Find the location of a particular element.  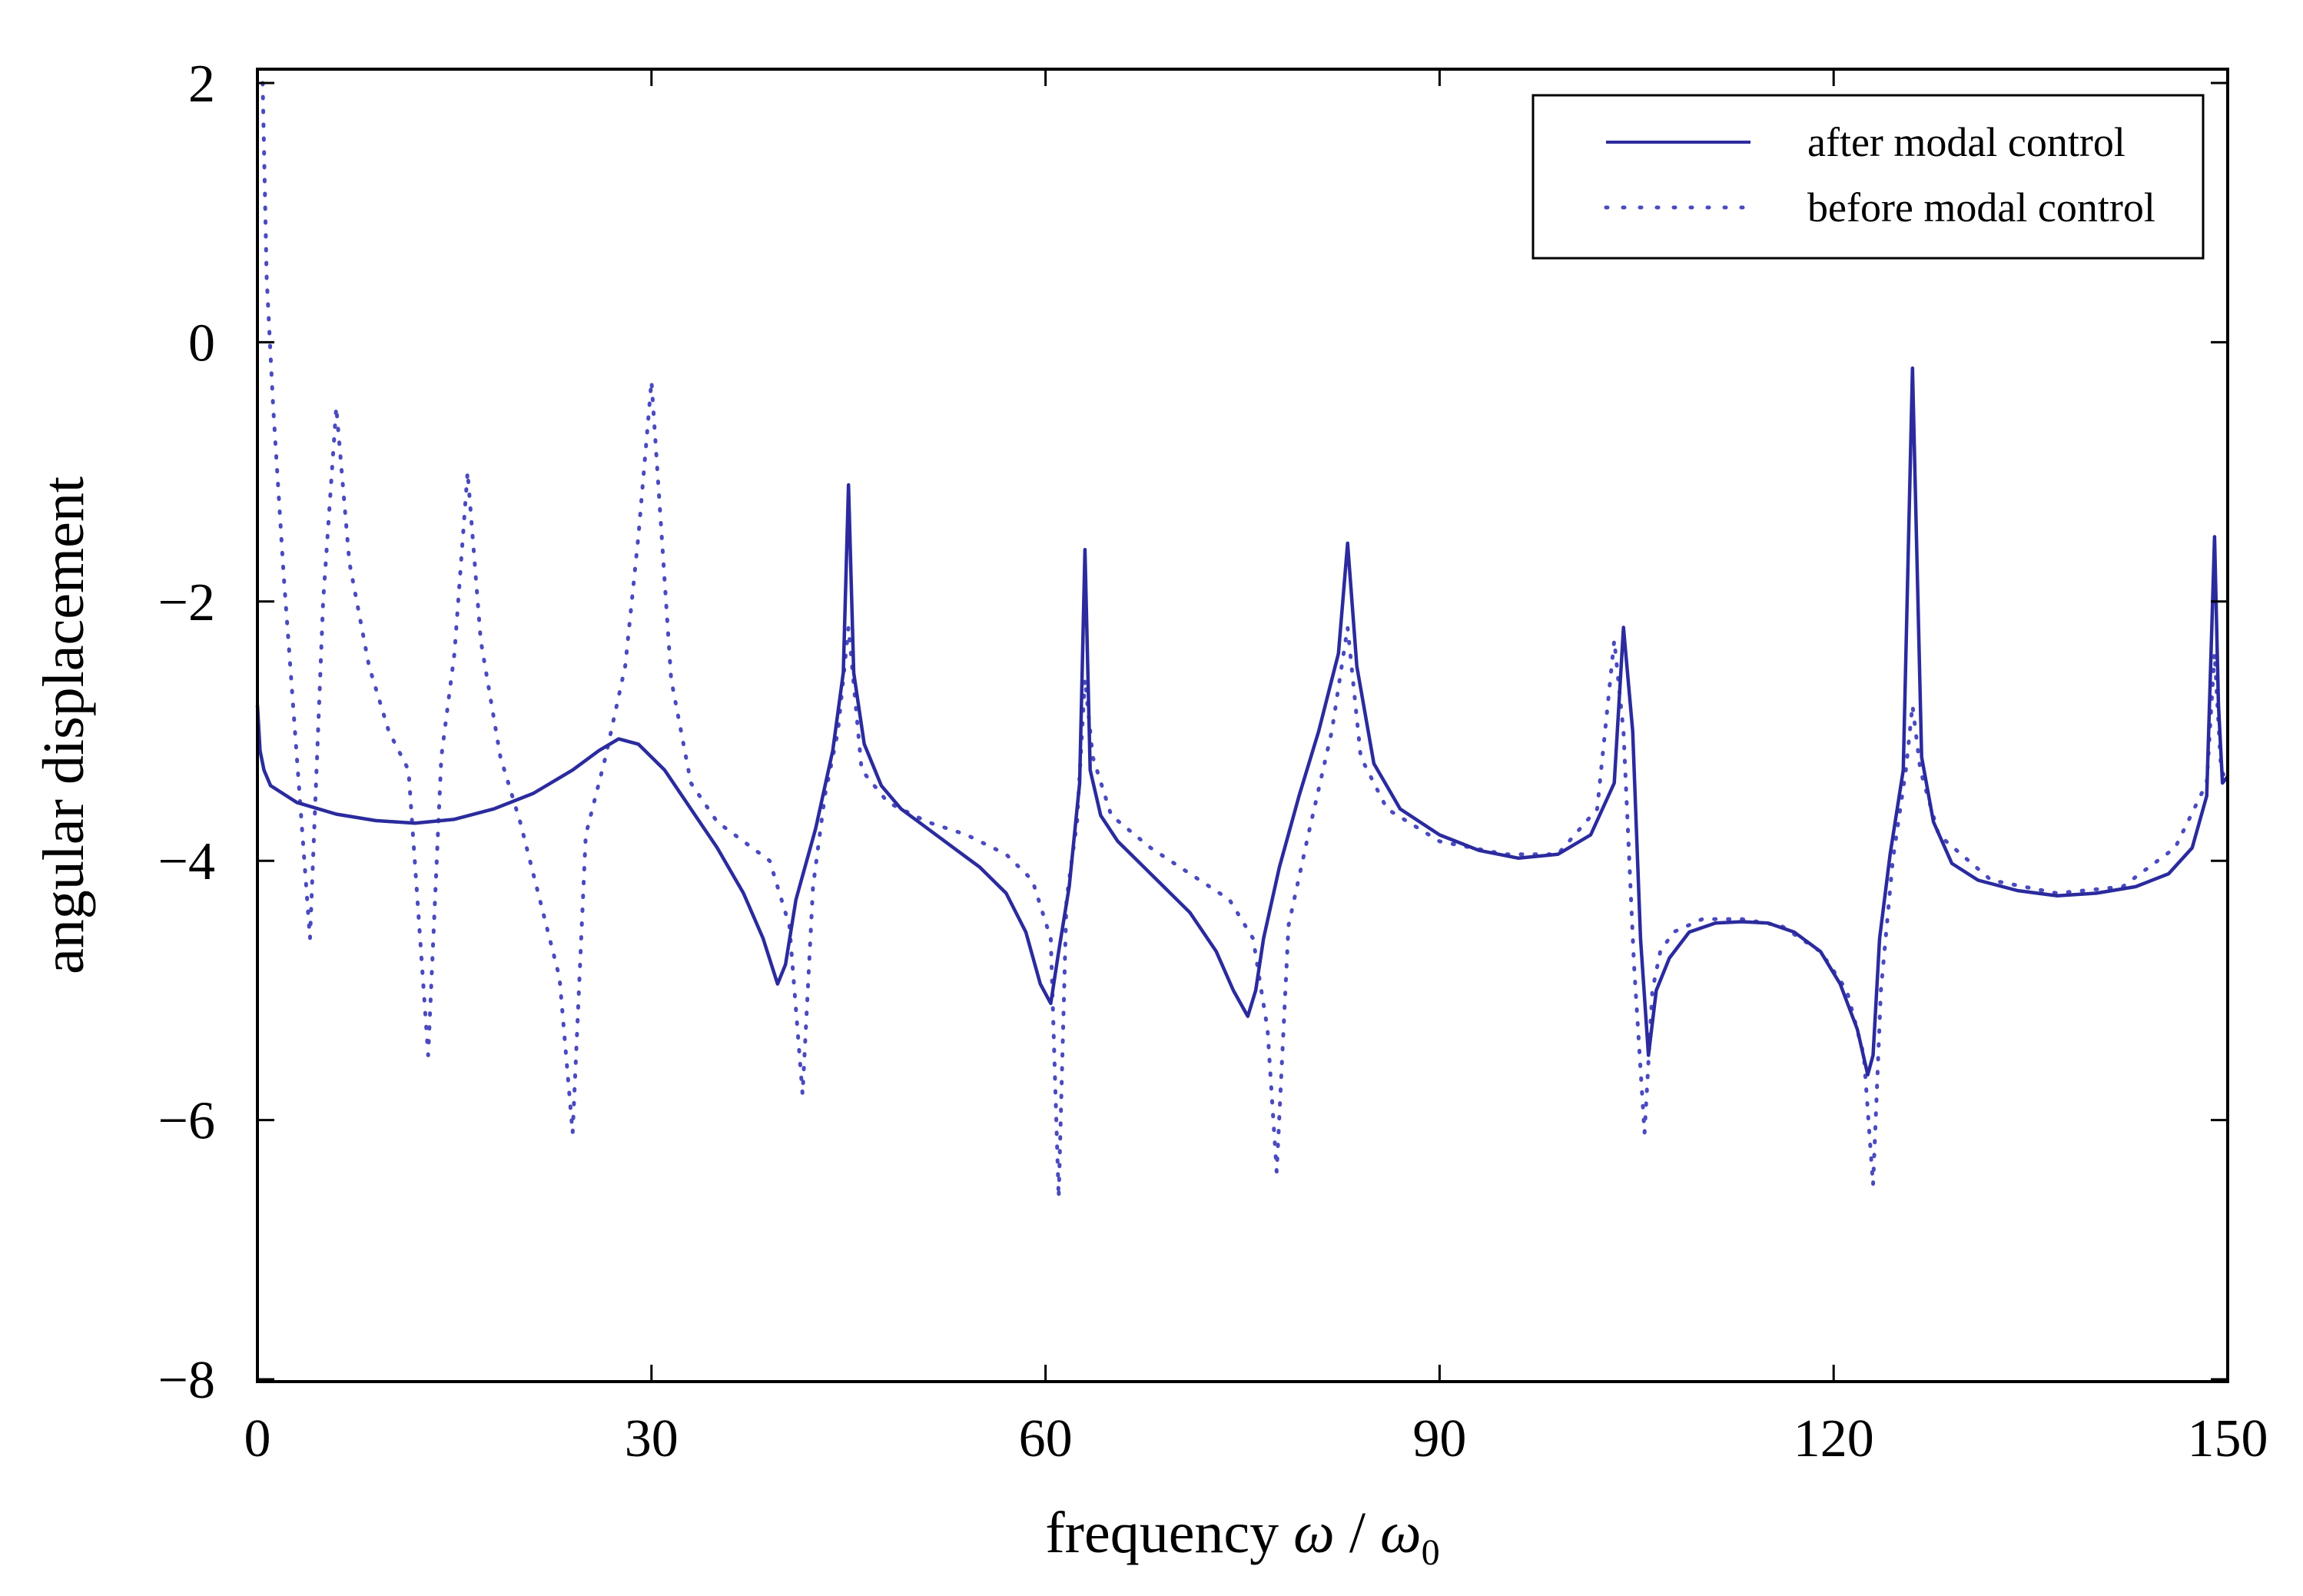

legend-box is located at coordinates (1868, 177).